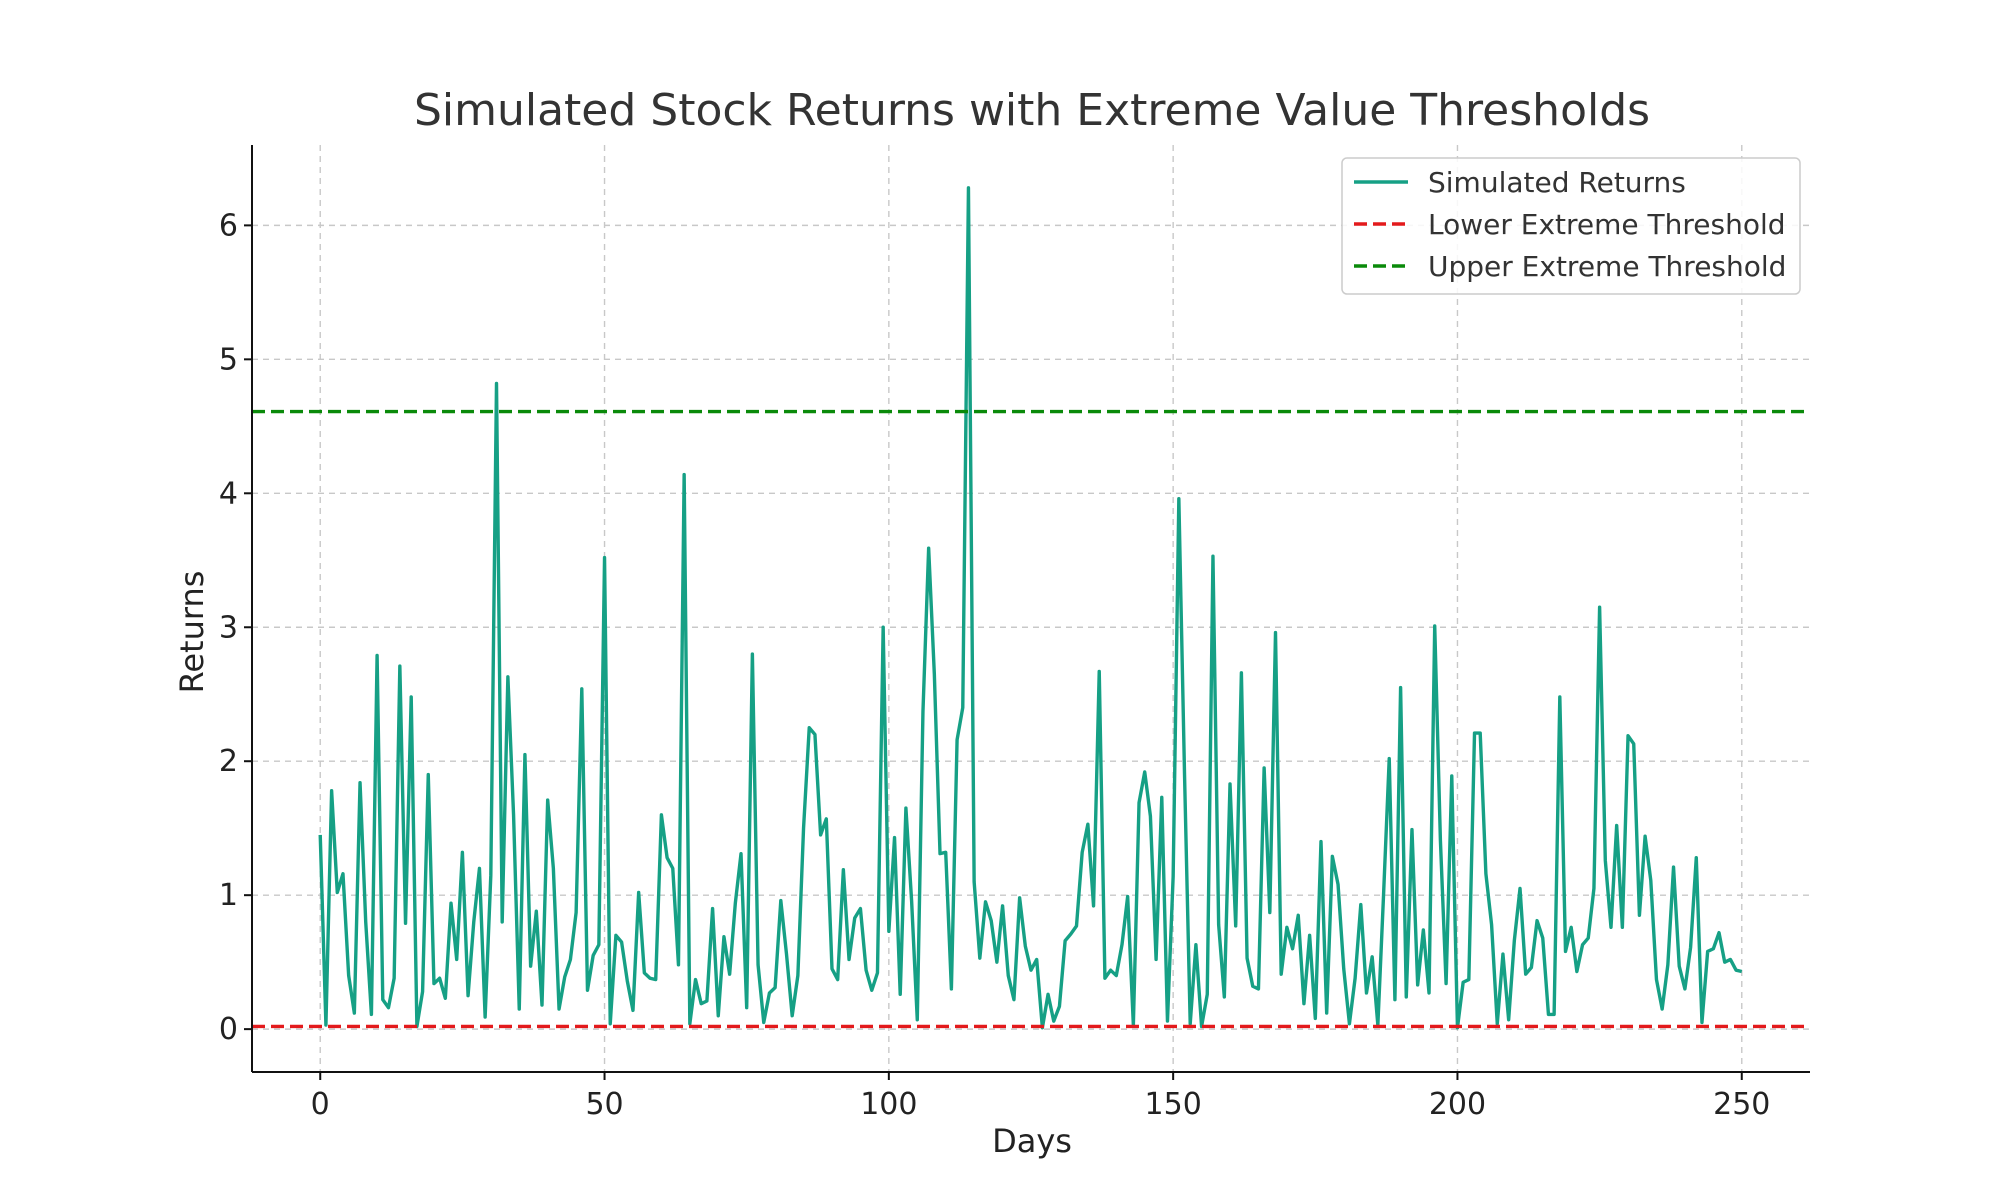 The image size is (2000, 1200). I want to click on x-axis-label: Days, so click(1032, 1141).